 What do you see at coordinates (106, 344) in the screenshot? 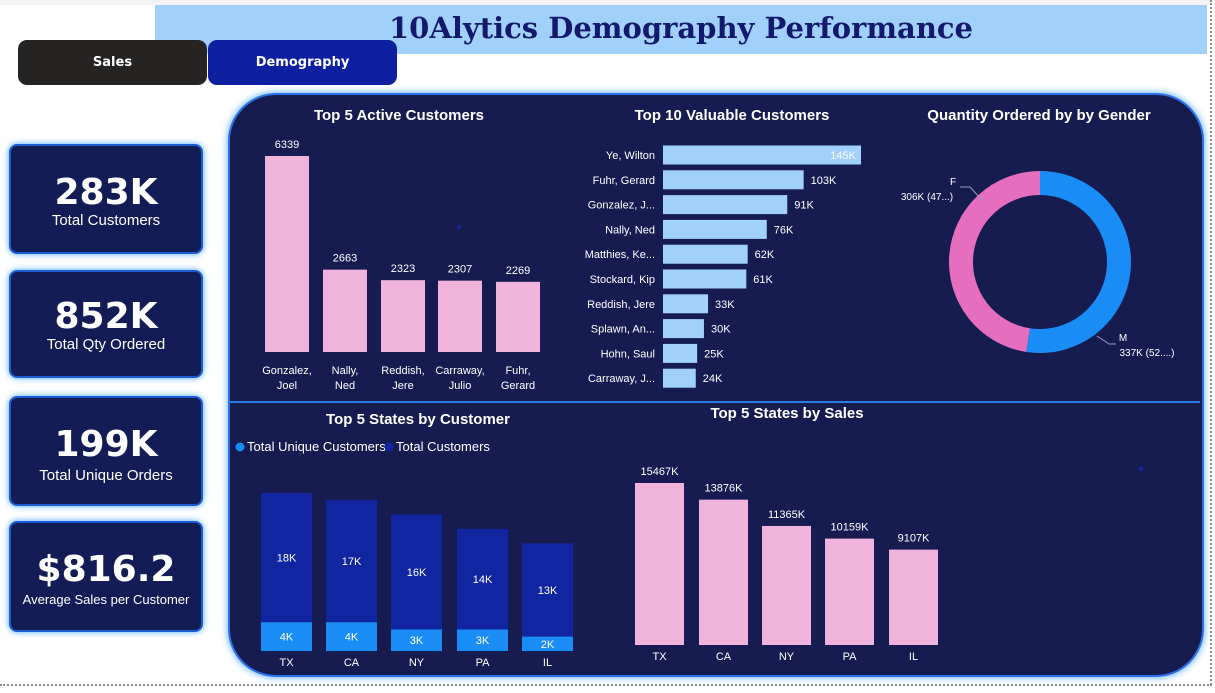
I see `kpi-label: Total Qty Ordered` at bounding box center [106, 344].